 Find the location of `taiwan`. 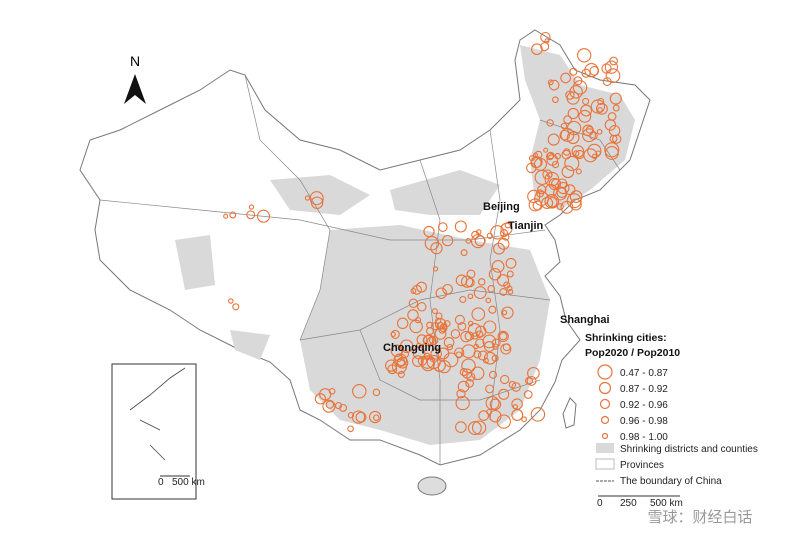

taiwan is located at coordinates (569, 413).